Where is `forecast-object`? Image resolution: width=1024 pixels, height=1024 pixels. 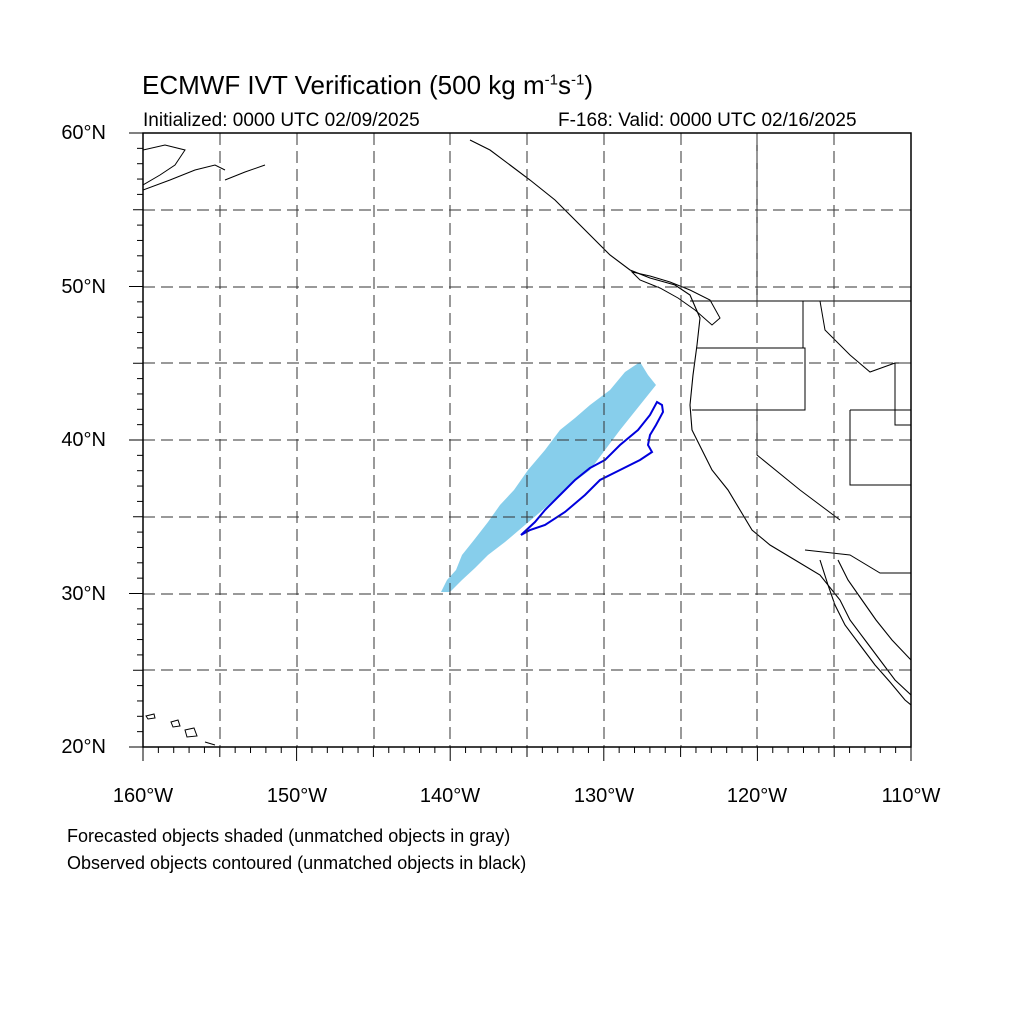
forecast-object is located at coordinates (548, 477).